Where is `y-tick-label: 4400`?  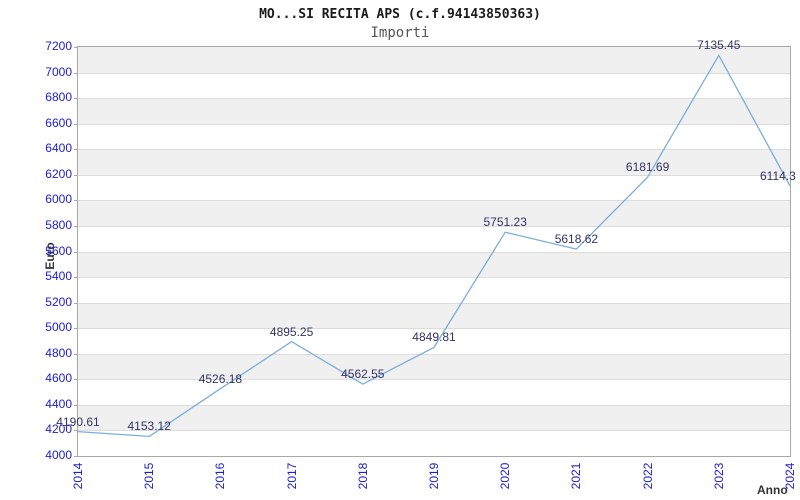 y-tick-label: 4400 is located at coordinates (58, 403).